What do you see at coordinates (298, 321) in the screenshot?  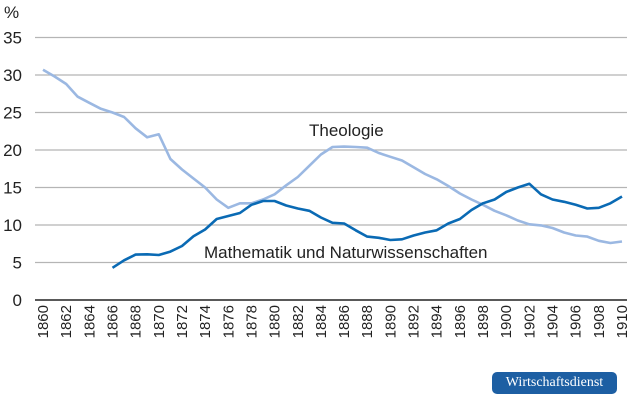 I see `x-tick-label: 1882` at bounding box center [298, 321].